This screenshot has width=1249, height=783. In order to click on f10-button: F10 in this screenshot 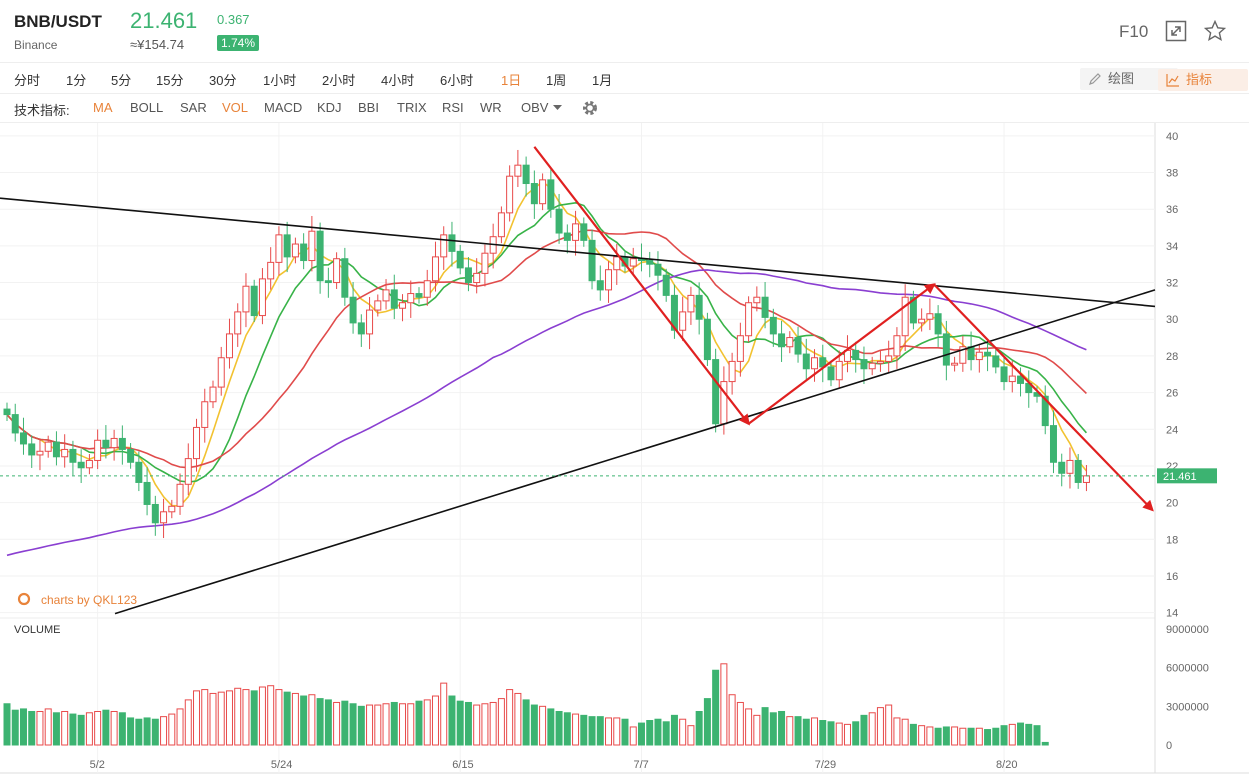, I will do `click(1134, 31)`.